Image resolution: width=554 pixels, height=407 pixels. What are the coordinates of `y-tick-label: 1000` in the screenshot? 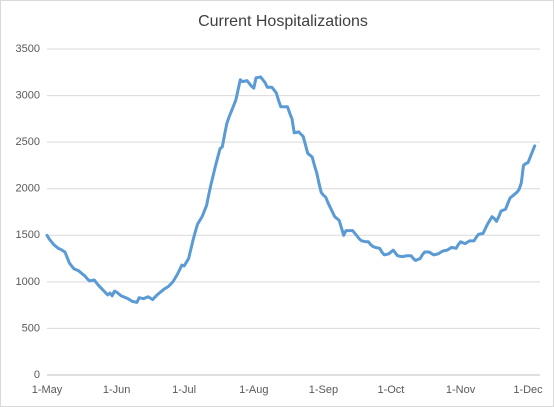 It's located at (28, 282).